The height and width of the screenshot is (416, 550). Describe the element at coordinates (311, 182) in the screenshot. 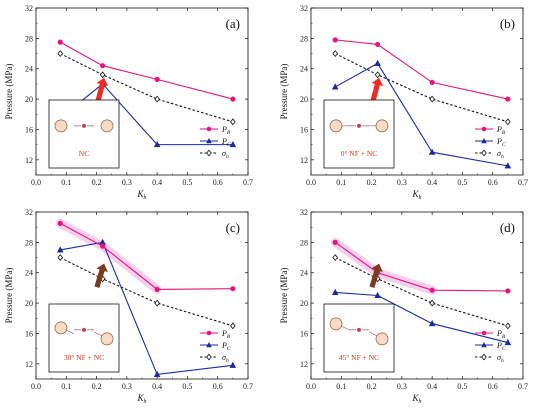

I see `x-tick-label: 0.0` at that location.